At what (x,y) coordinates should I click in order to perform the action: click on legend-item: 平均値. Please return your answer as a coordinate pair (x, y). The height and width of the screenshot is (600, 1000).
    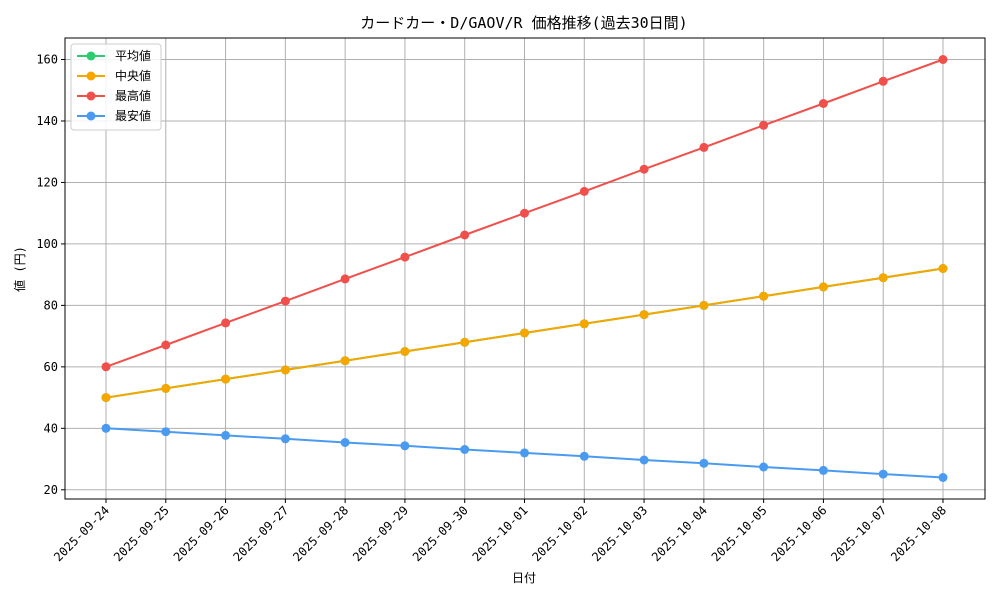
    Looking at the image, I should click on (114, 55).